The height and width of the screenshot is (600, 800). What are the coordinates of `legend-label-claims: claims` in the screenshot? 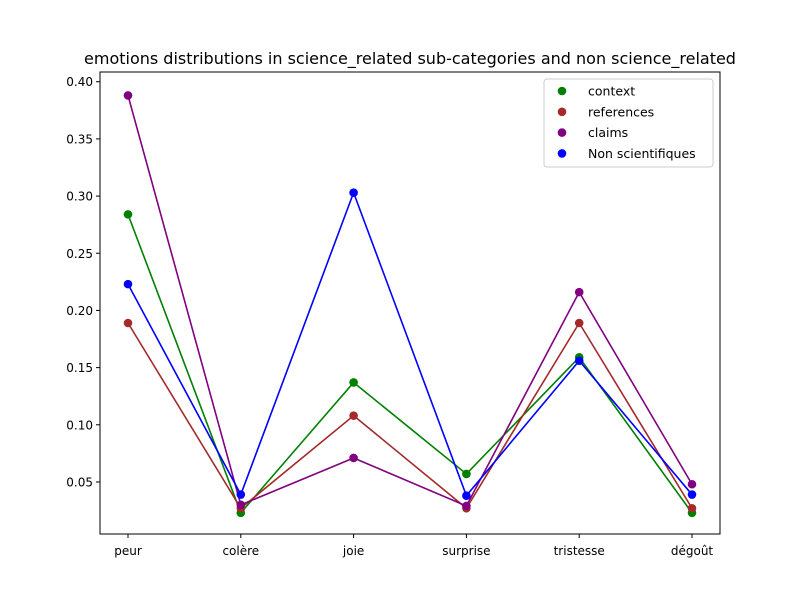 It's located at (608, 132).